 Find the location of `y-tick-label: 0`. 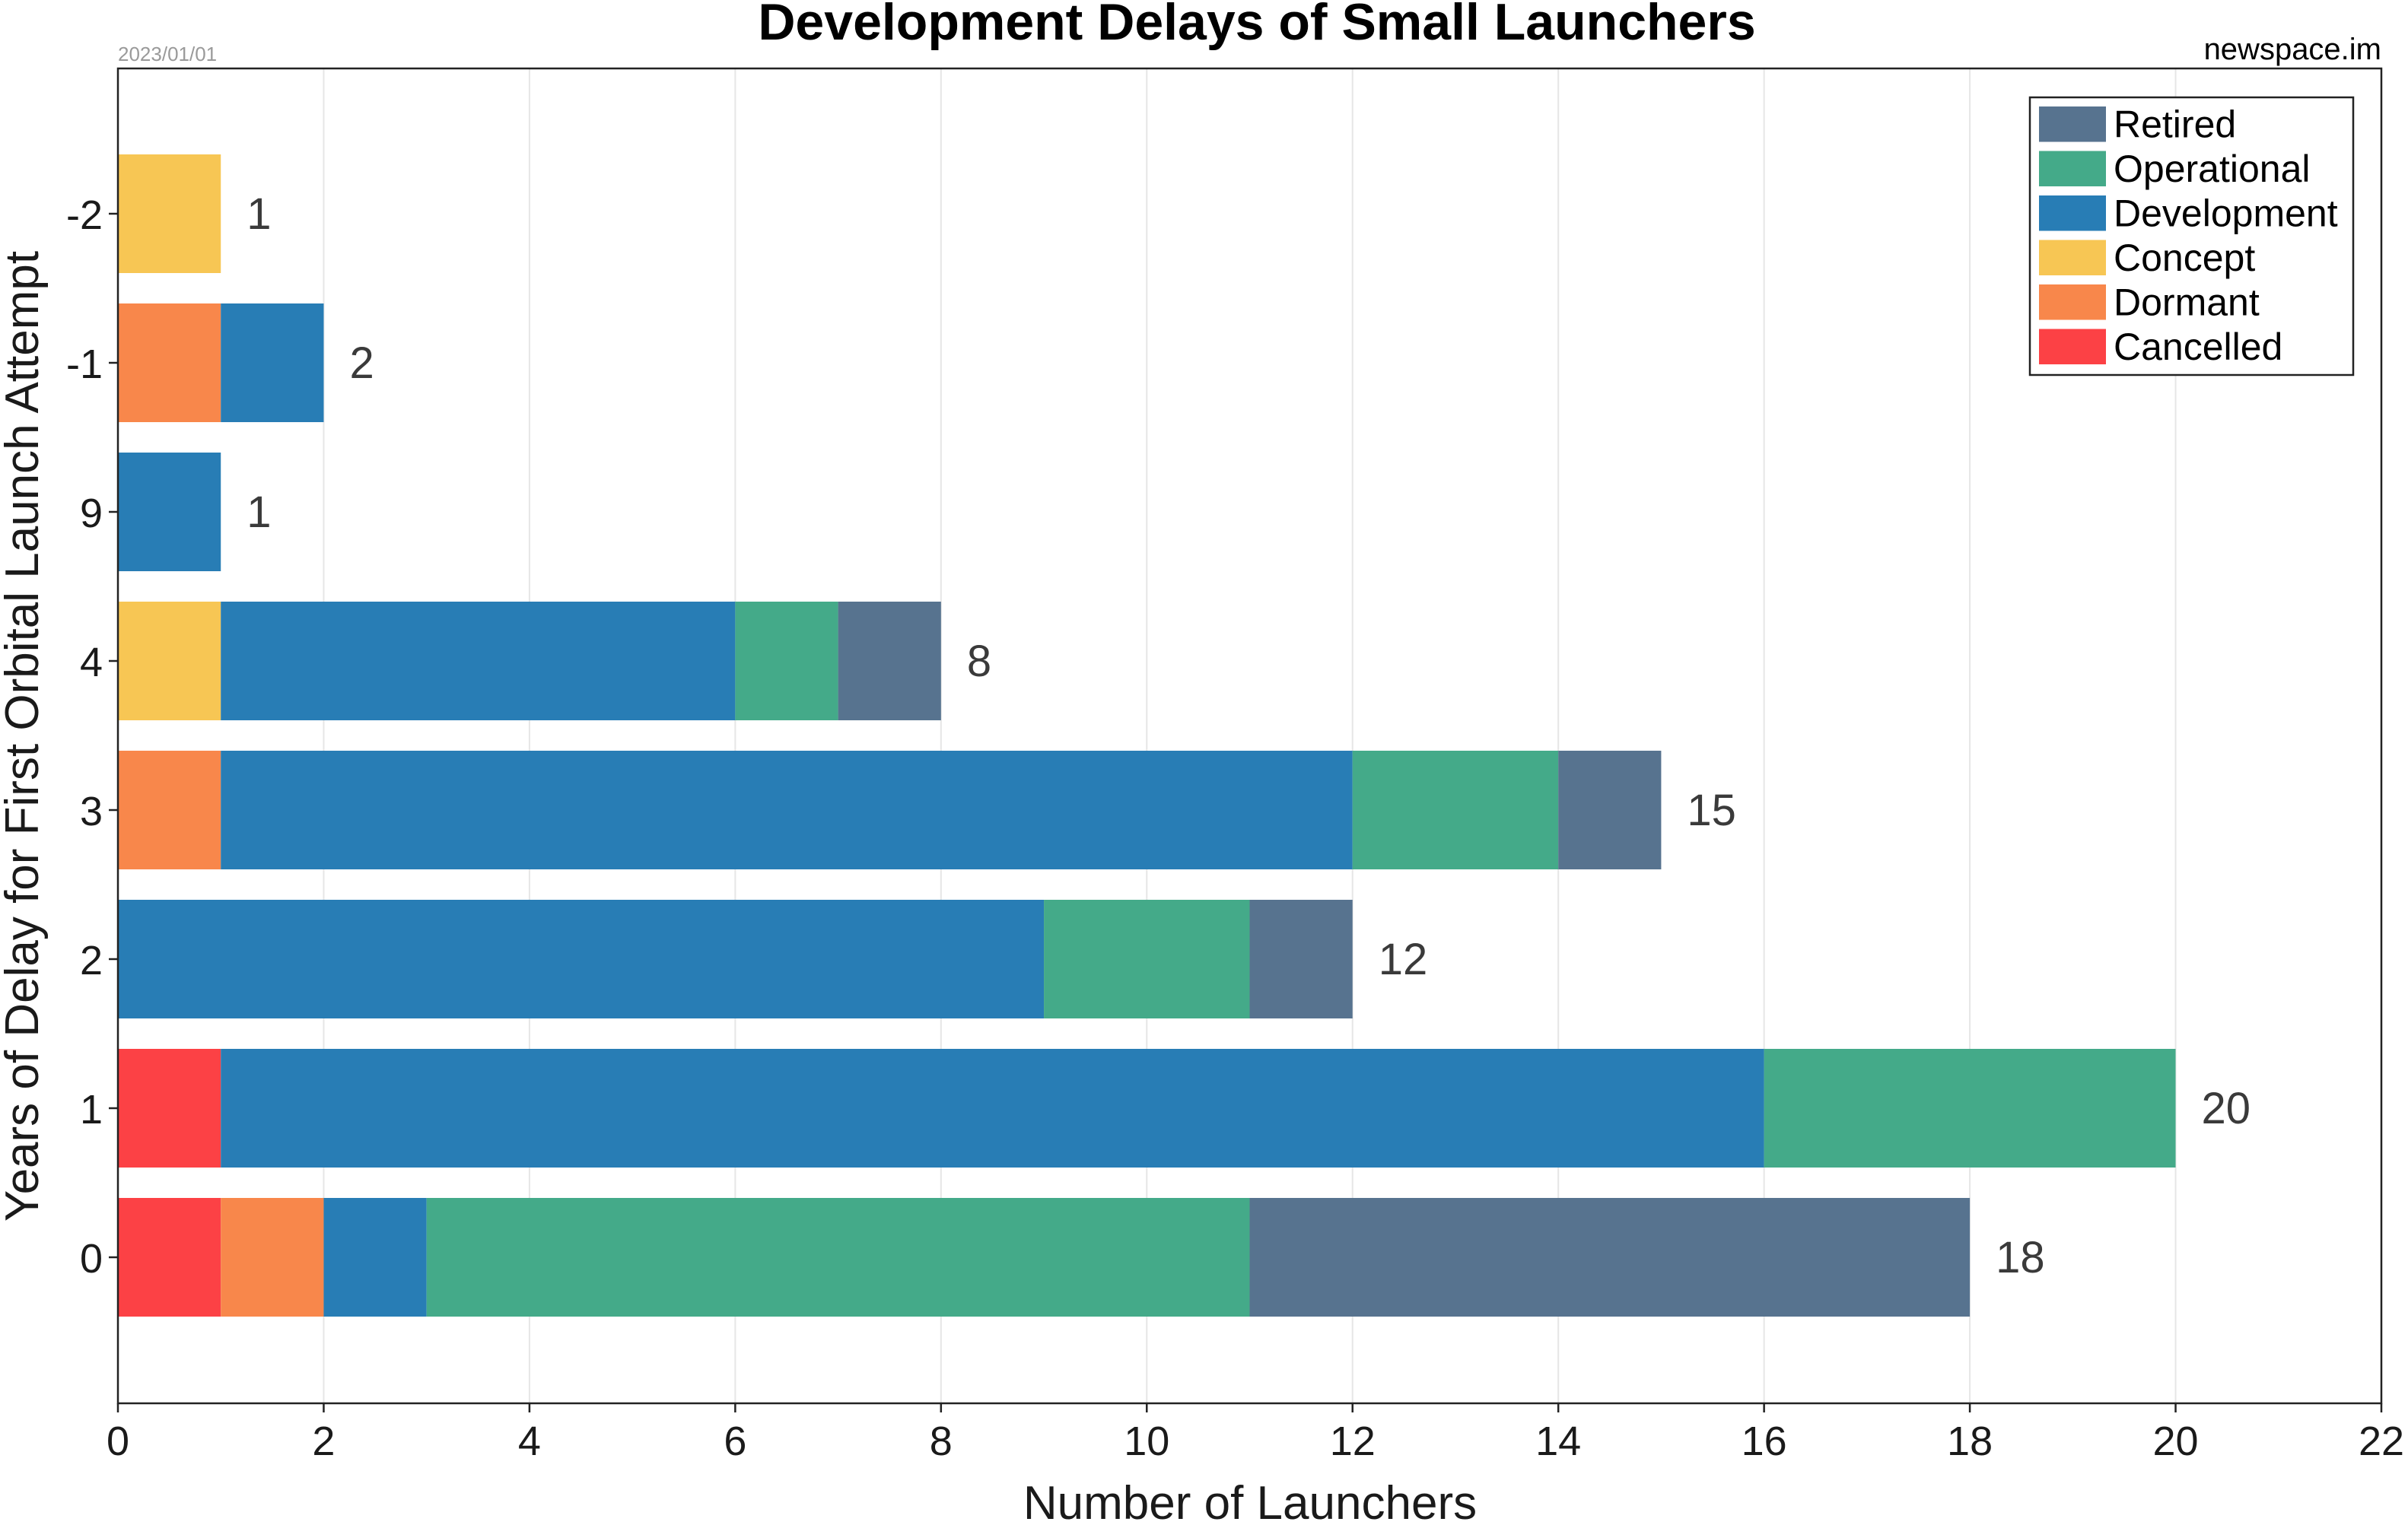

y-tick-label: 0 is located at coordinates (91, 1259).